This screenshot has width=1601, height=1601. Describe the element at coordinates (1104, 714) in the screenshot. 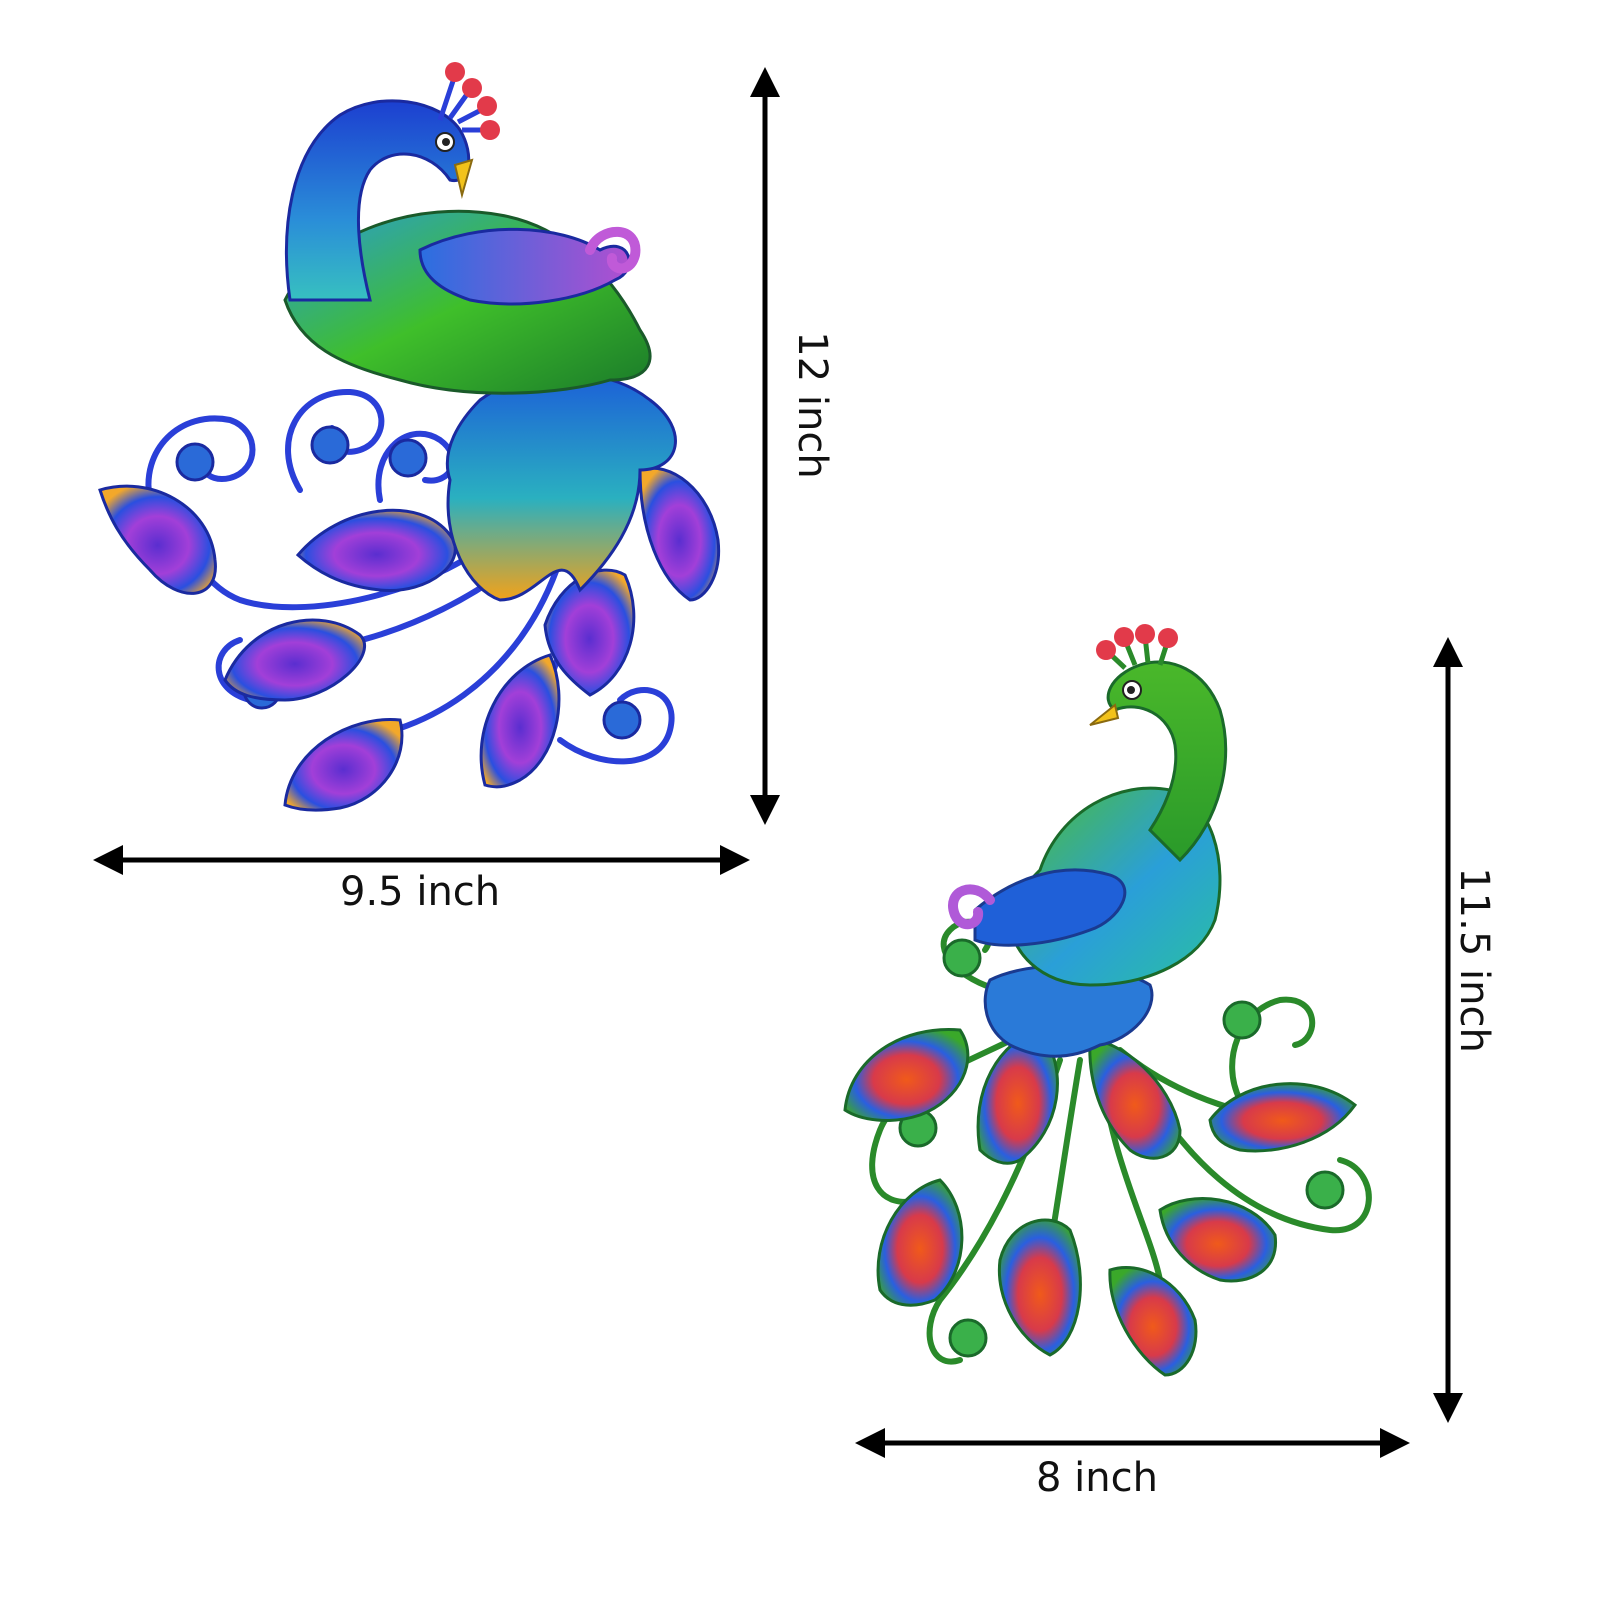

I see `green-peacock-beak` at that location.